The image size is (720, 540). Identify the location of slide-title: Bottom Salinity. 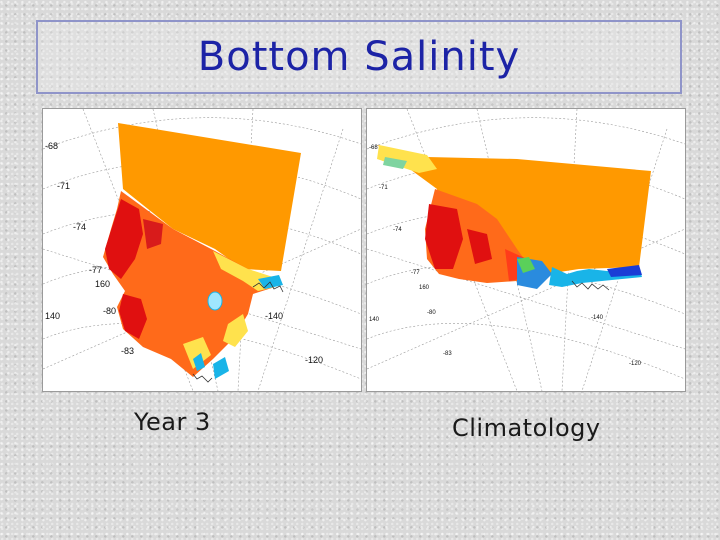
(359, 57).